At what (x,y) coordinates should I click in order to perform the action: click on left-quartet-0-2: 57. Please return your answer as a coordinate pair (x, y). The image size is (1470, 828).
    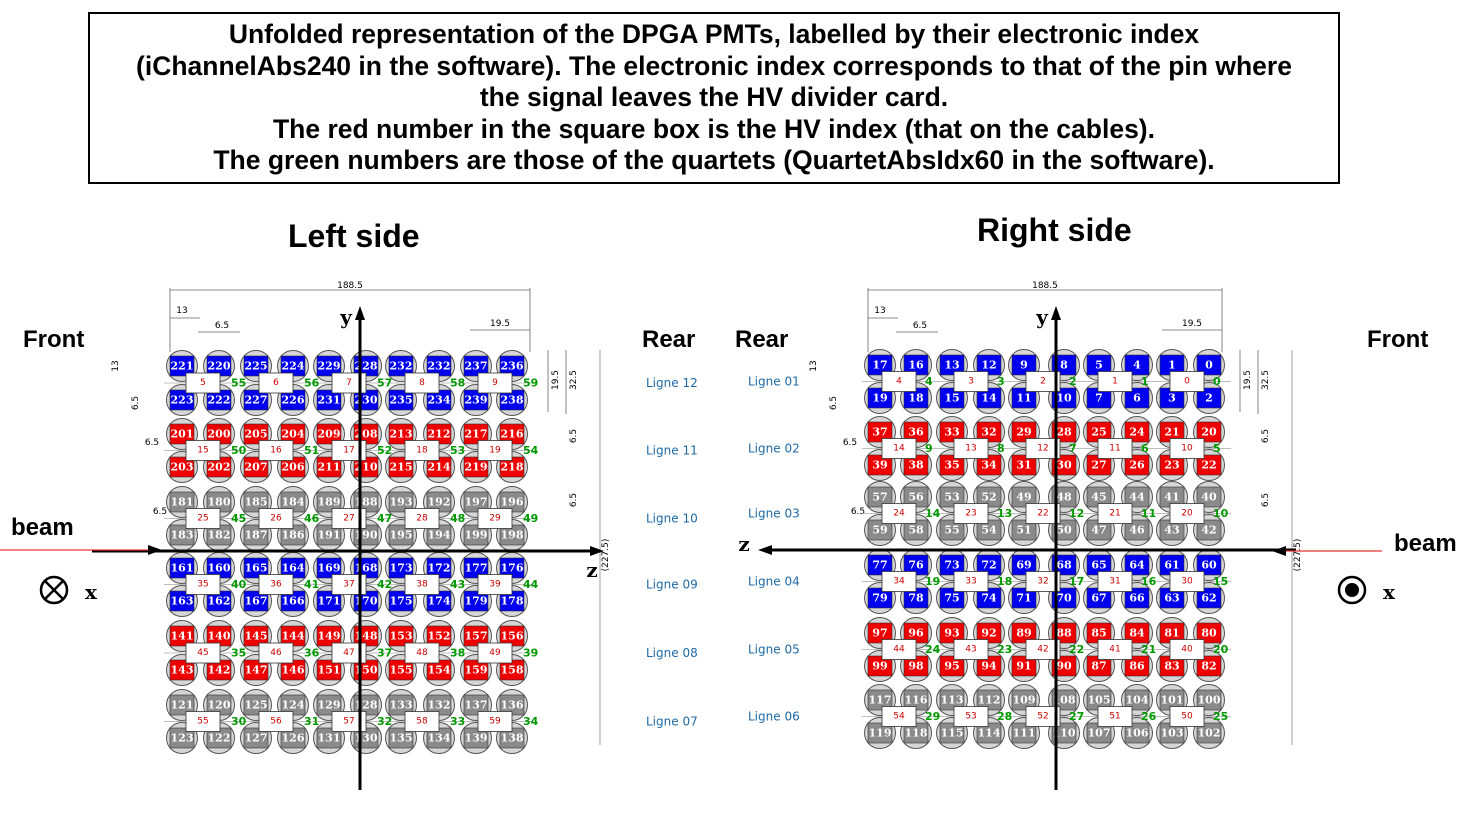
    Looking at the image, I should click on (384, 383).